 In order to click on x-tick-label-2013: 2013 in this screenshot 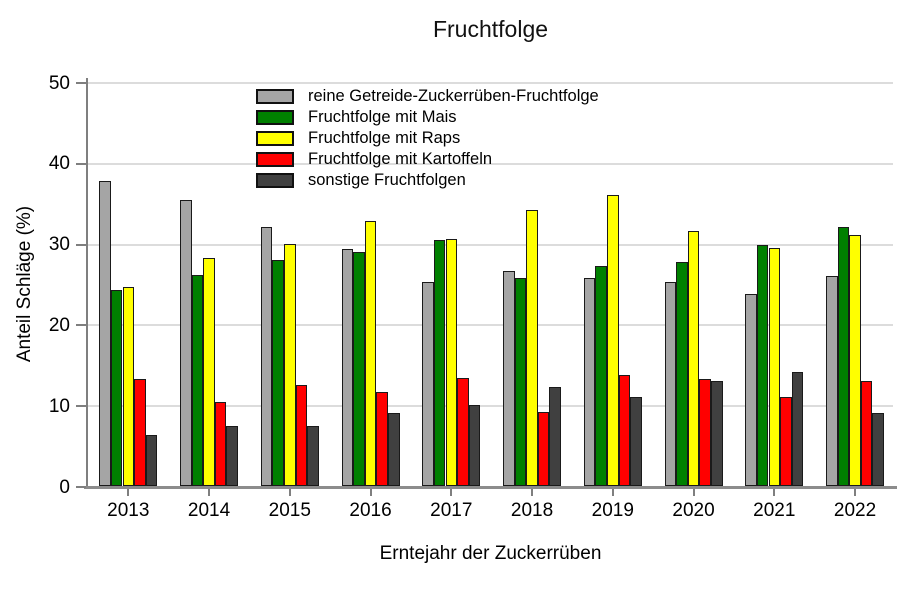, I will do `click(128, 510)`.